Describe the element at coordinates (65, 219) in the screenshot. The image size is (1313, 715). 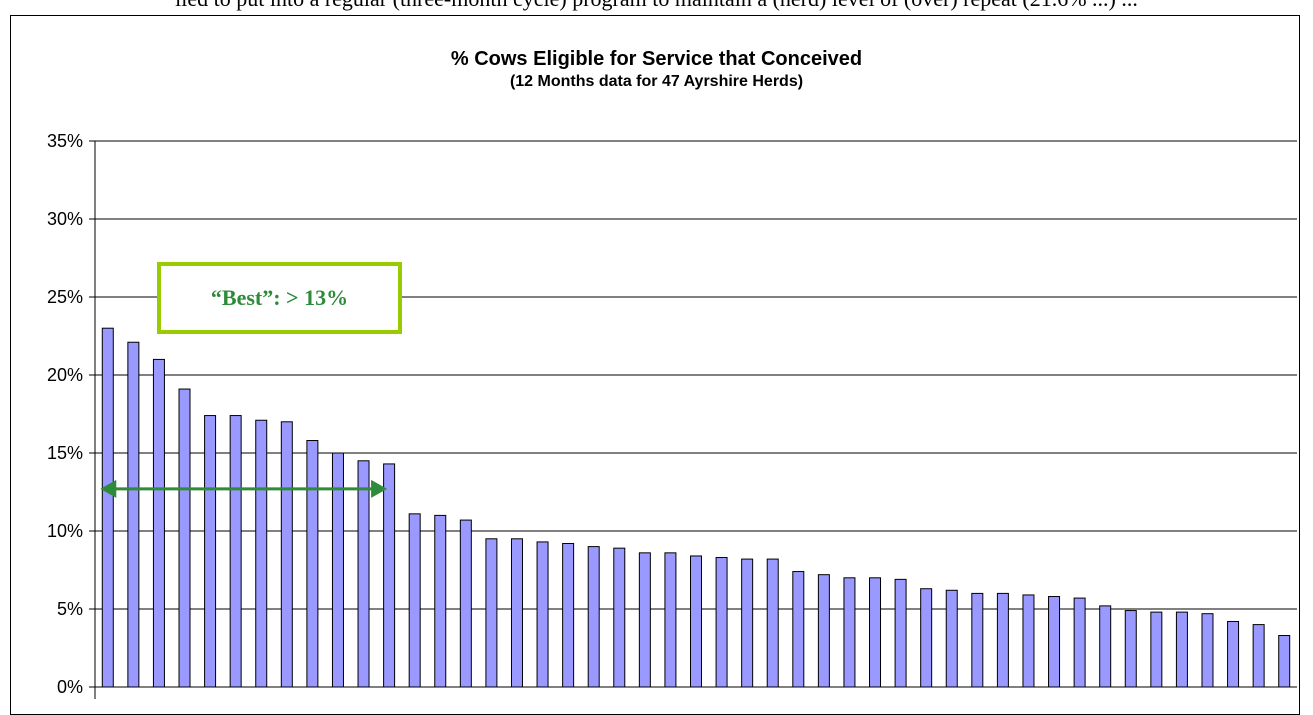
I see `y-tick-label: 30%` at that location.